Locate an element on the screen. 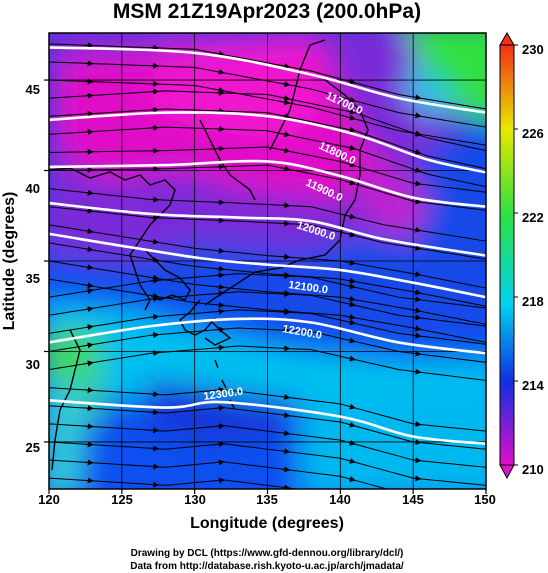 Image resolution: width=548 pixels, height=573 pixels. colorbar-tick-label: 218 is located at coordinates (533, 301).